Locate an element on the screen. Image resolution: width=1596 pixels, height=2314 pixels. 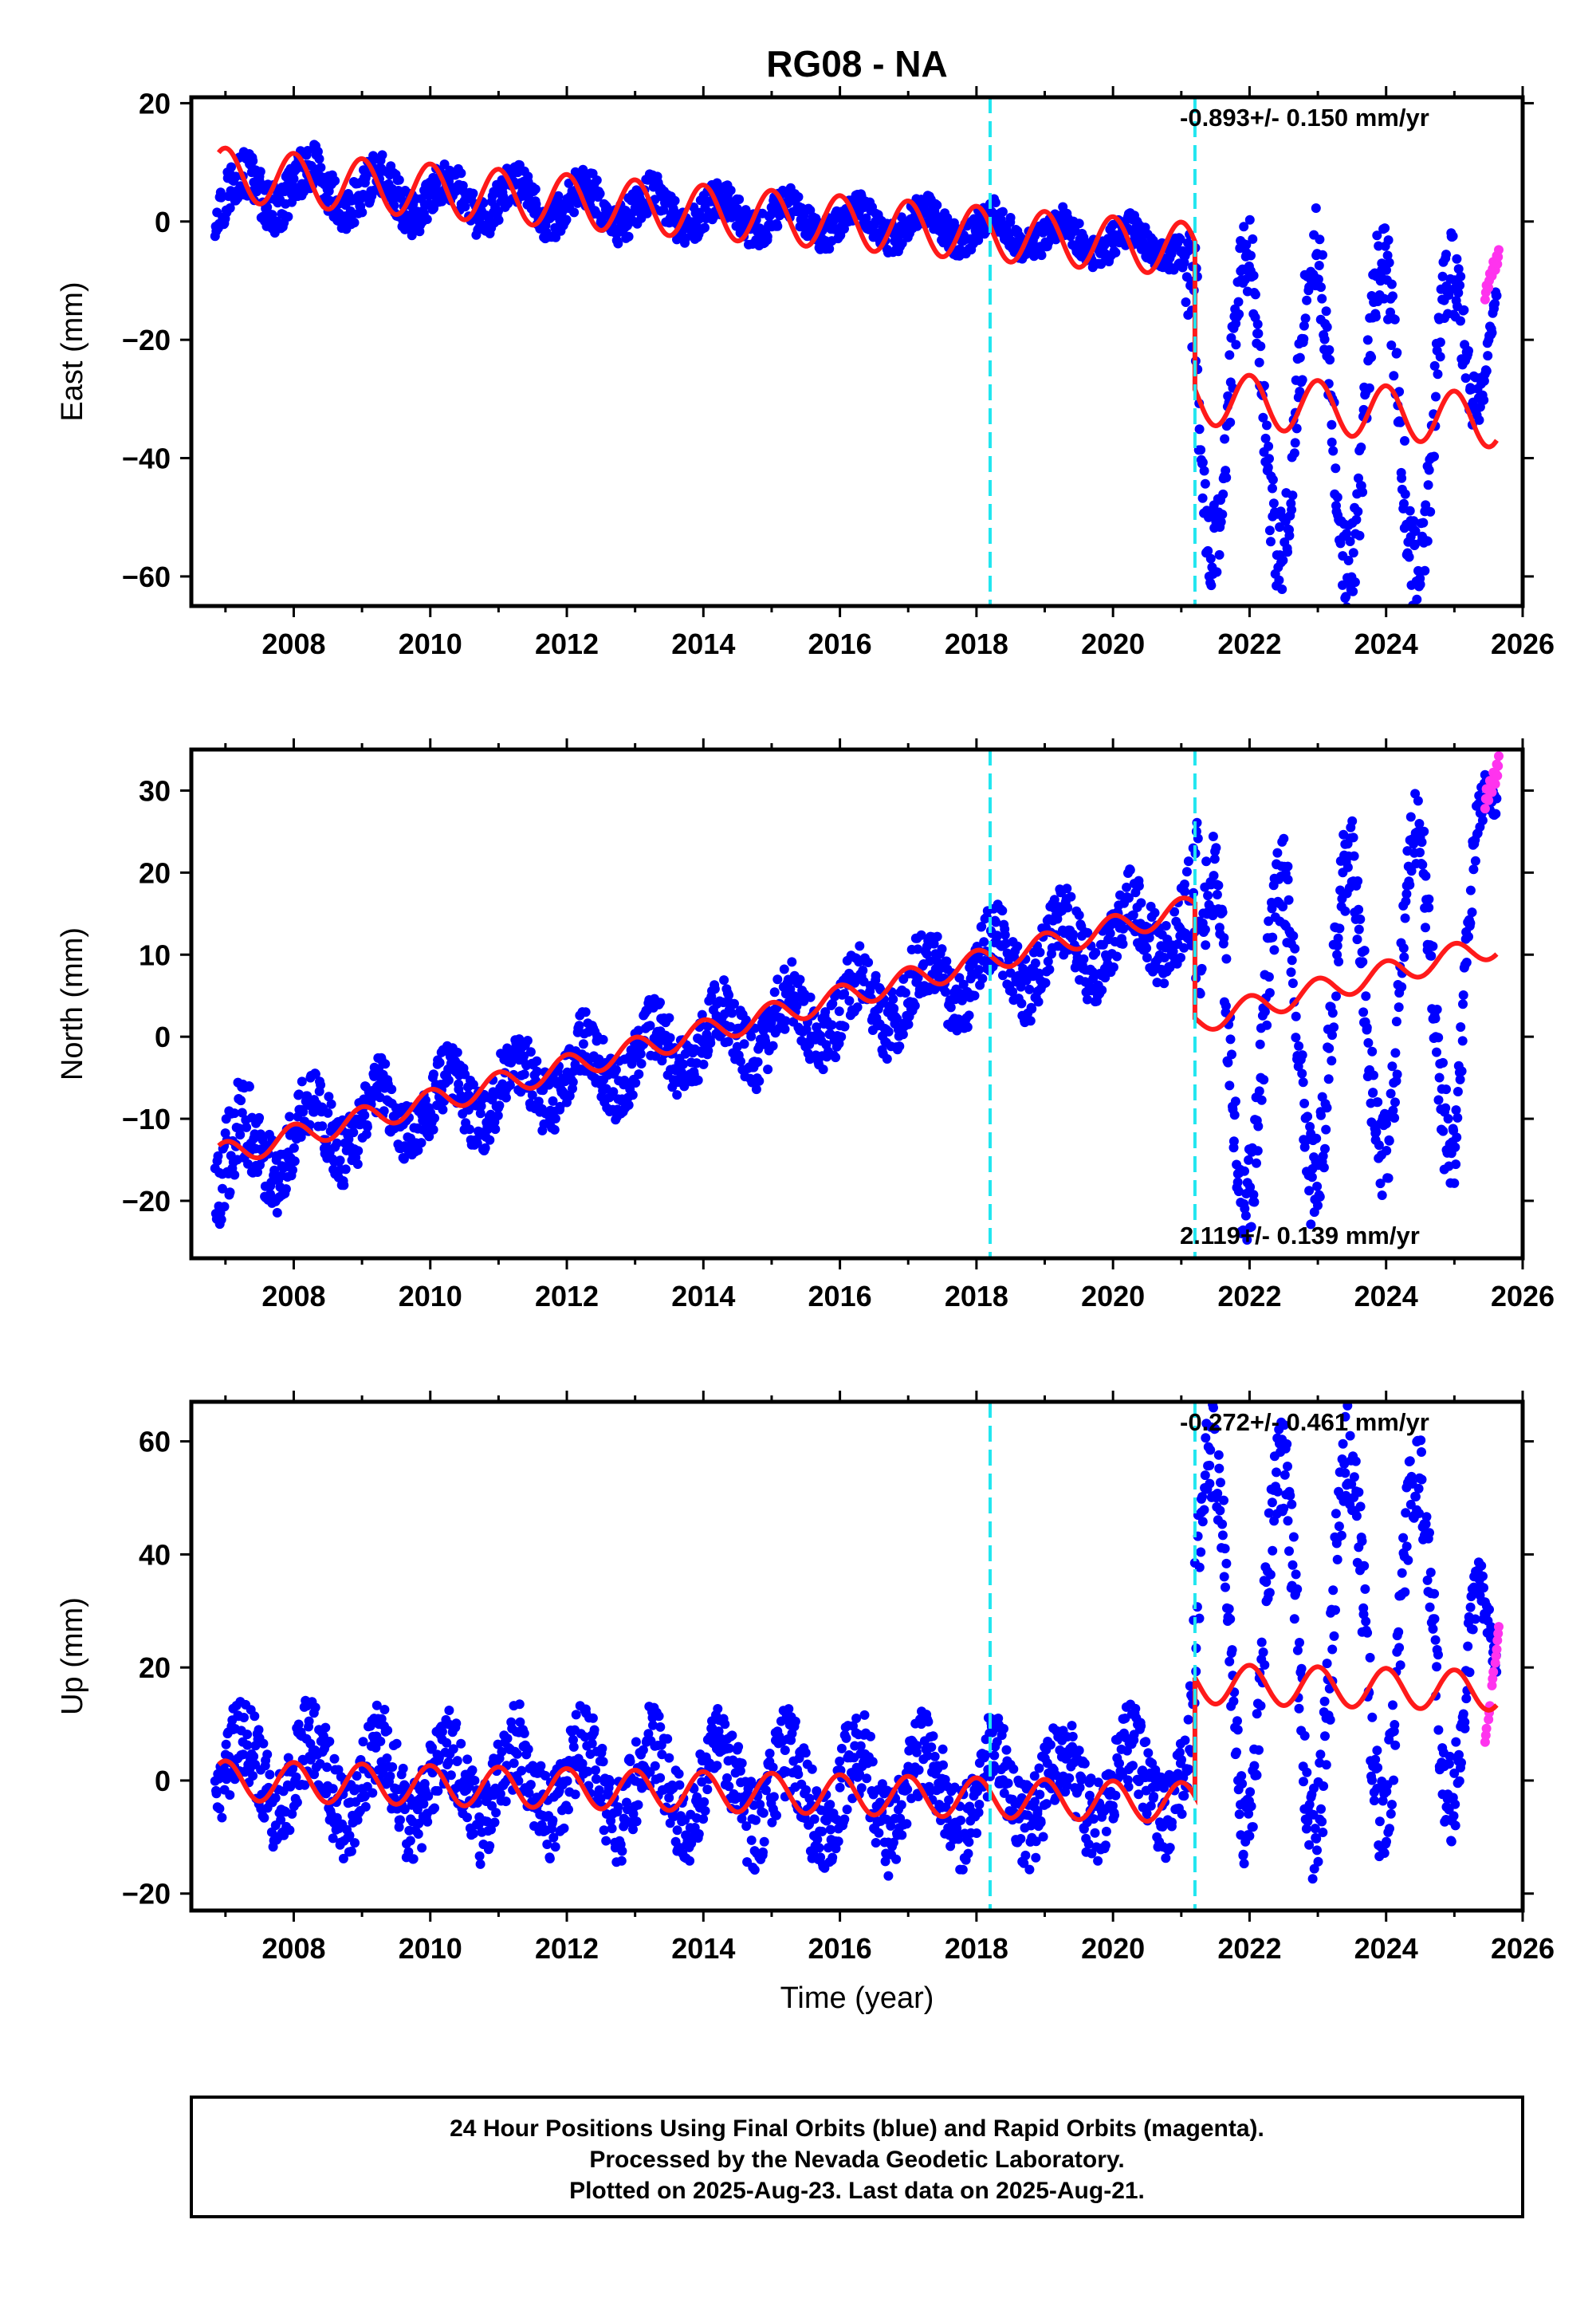
north-x-tick-label: 2018 is located at coordinates (976, 1296).